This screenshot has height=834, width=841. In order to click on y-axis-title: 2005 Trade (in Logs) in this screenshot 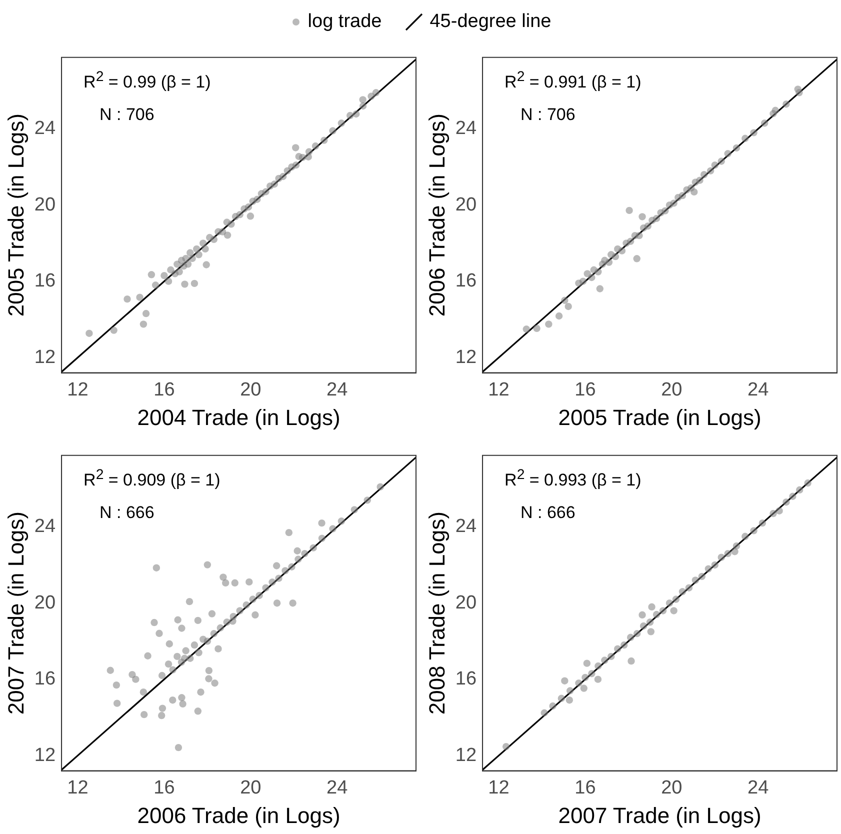, I will do `click(15, 215)`.